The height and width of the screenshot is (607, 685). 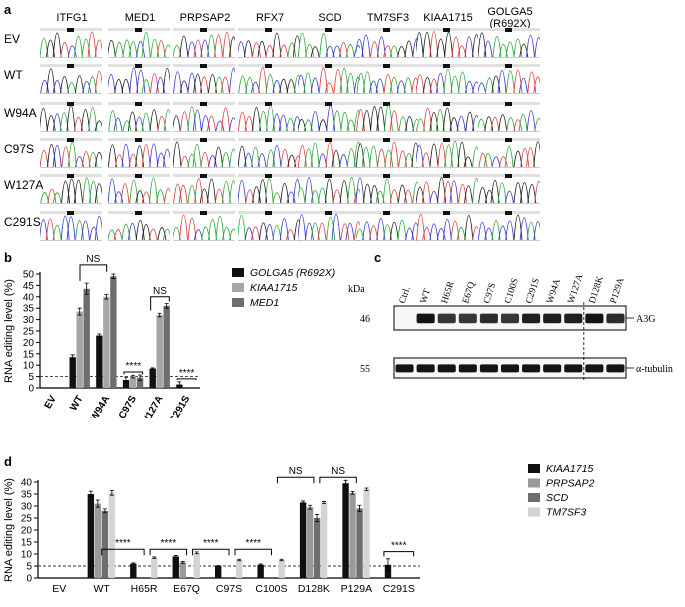 What do you see at coordinates (31, 389) in the screenshot?
I see `y-tick-label: 0` at bounding box center [31, 389].